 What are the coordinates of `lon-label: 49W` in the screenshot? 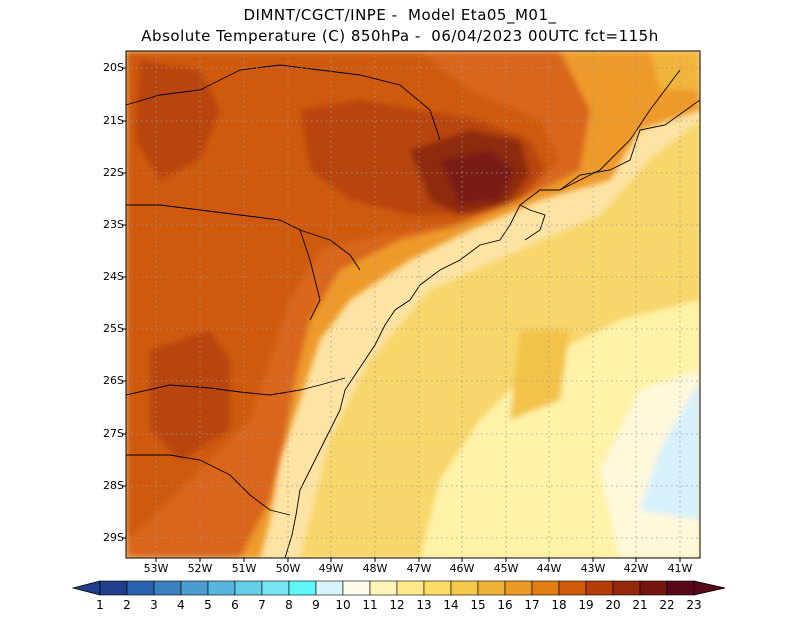 It's located at (331, 568).